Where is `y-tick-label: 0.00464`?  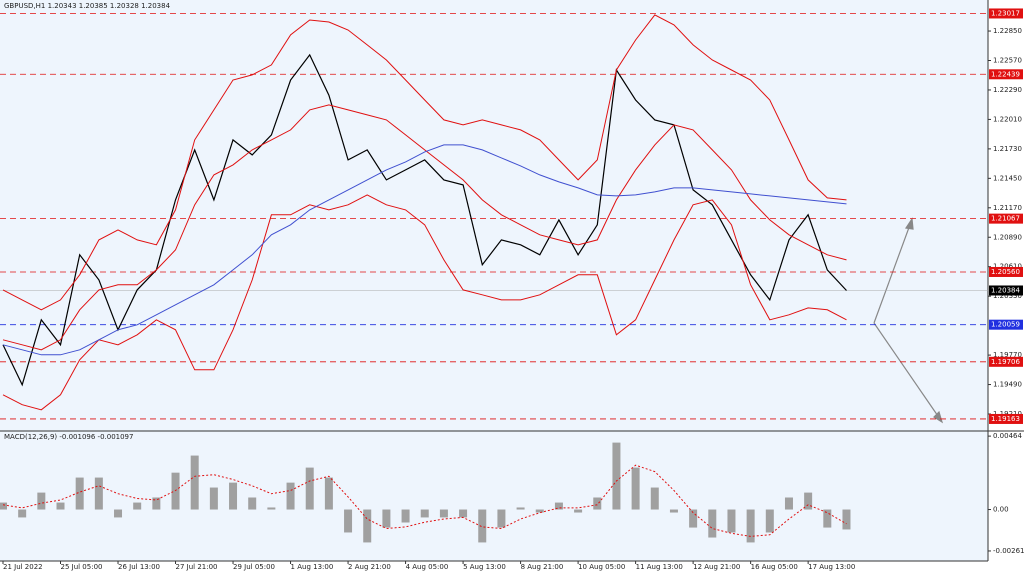 y-tick-label: 0.00464 is located at coordinates (1007, 436).